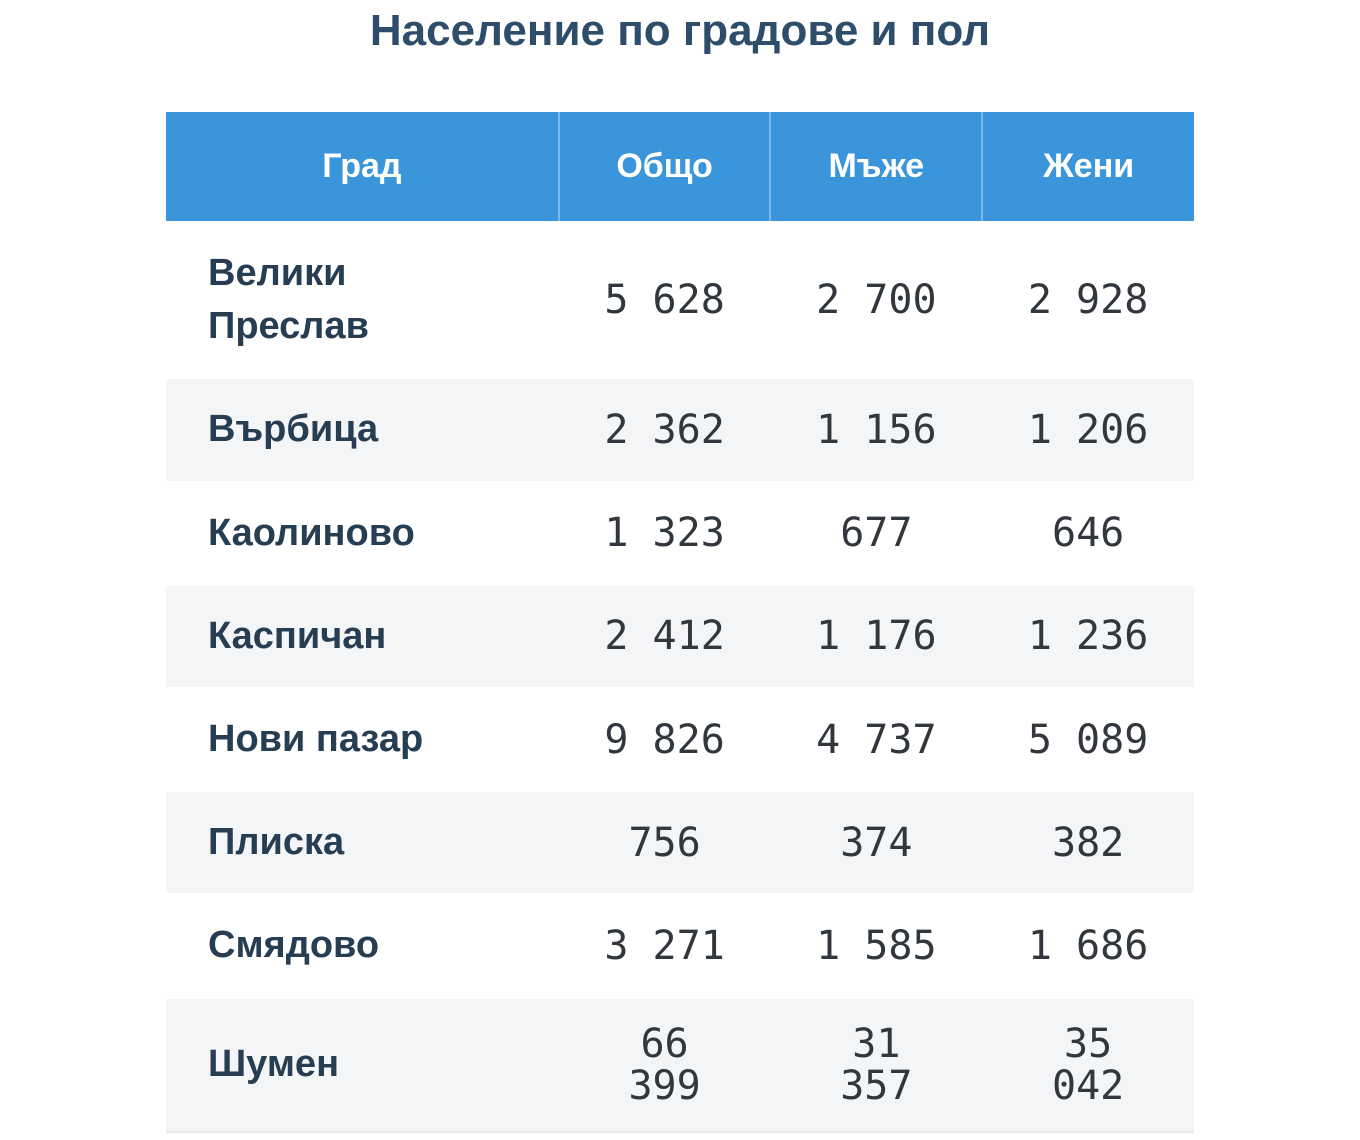 The image size is (1360, 1140). Describe the element at coordinates (316, 738) in the screenshot. I see `city-name: Нови пазар` at that location.